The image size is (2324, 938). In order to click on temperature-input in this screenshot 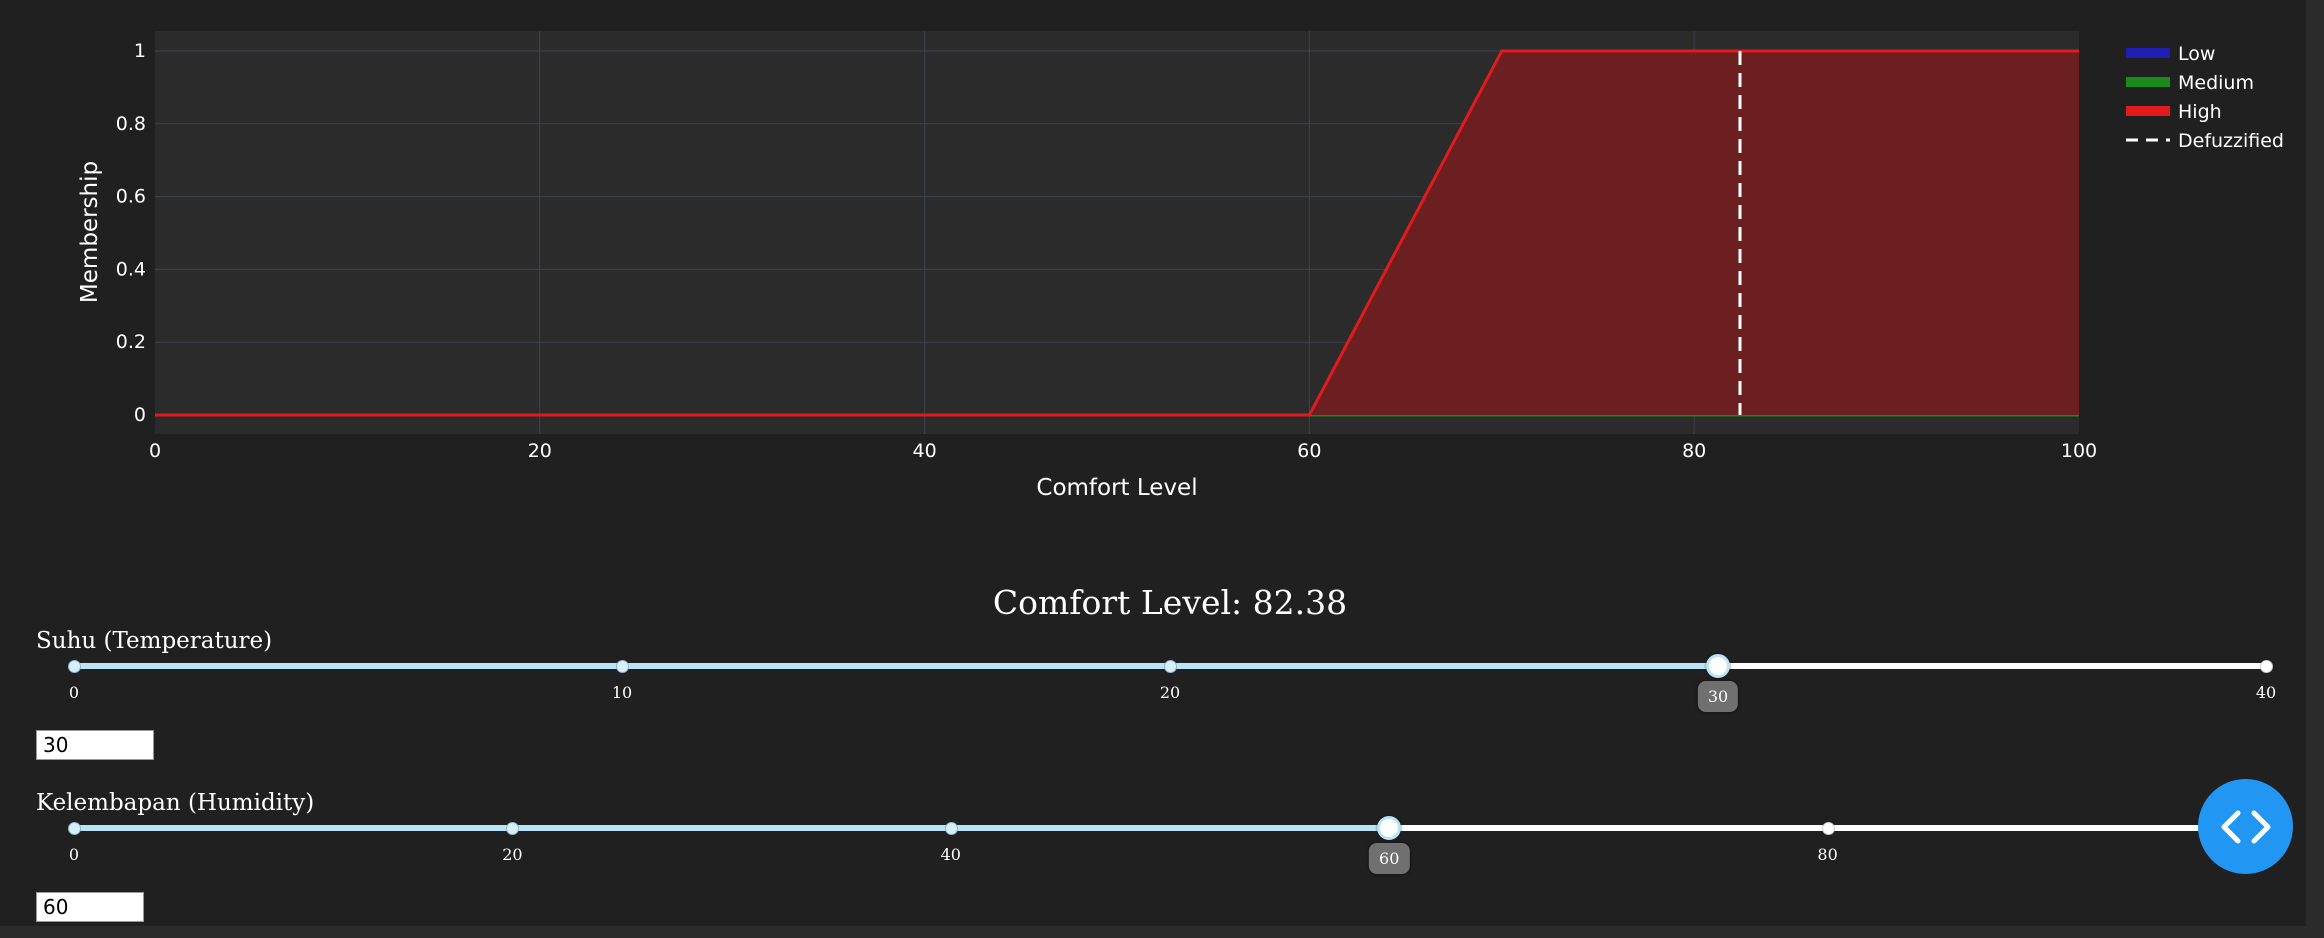, I will do `click(95, 745)`.